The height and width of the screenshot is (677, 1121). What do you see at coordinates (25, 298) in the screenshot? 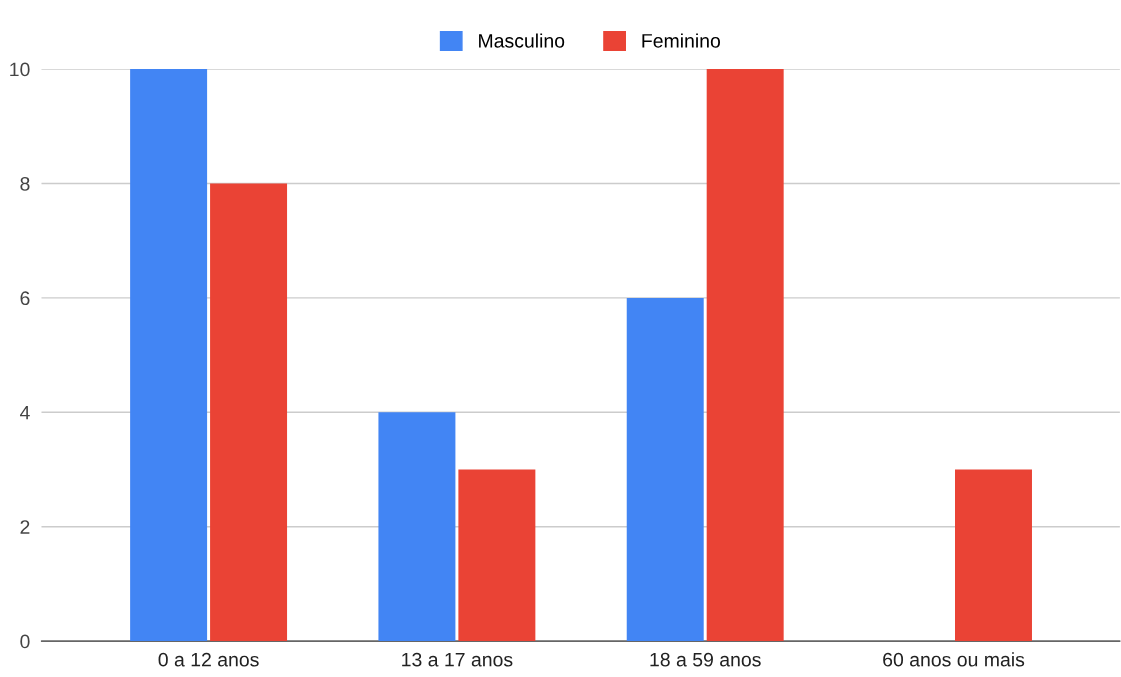
I see `y-tick-label: 6` at bounding box center [25, 298].